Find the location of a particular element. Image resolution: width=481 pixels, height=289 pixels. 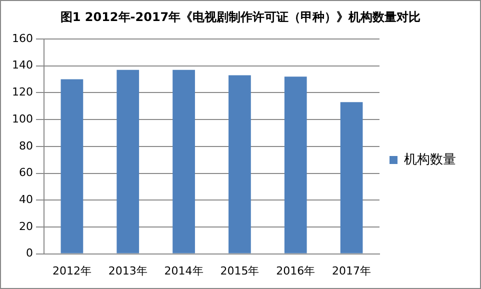

x-tick-label: 2012年 is located at coordinates (72, 271).